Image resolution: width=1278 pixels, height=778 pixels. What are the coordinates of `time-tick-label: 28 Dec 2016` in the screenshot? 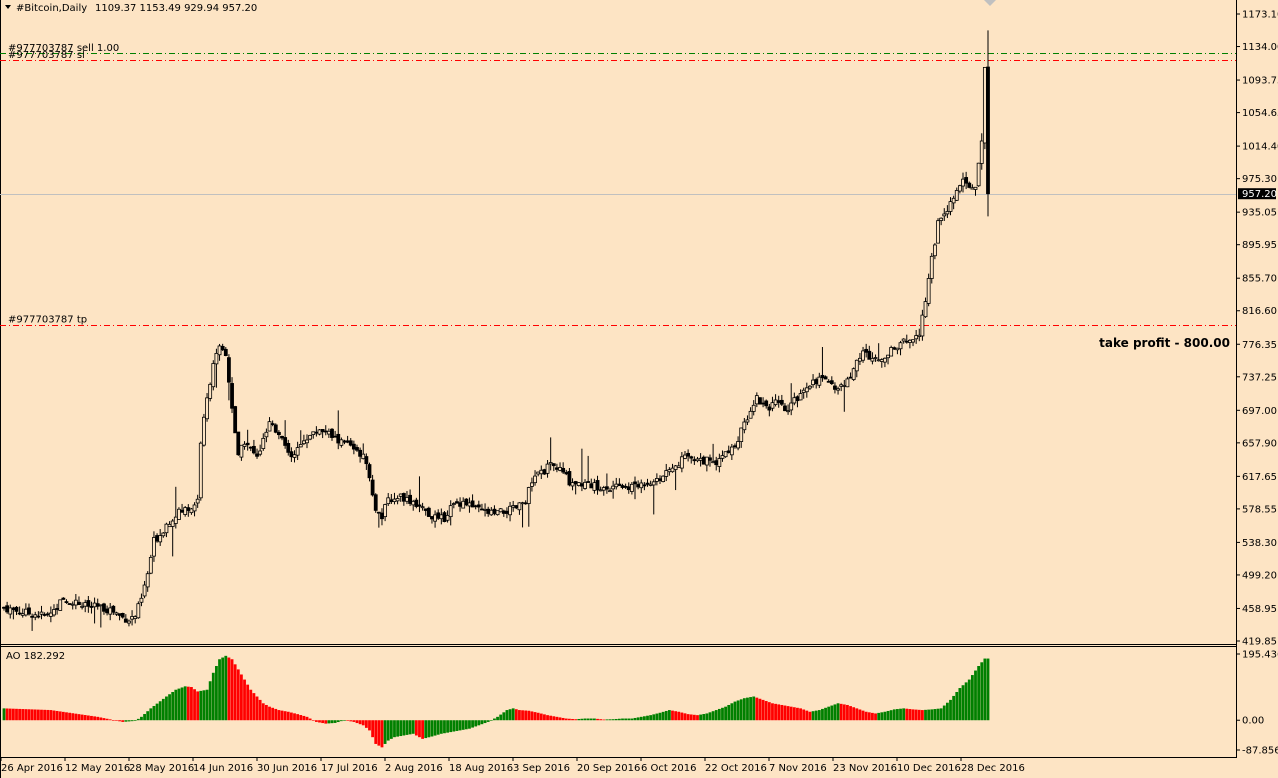 It's located at (993, 768).